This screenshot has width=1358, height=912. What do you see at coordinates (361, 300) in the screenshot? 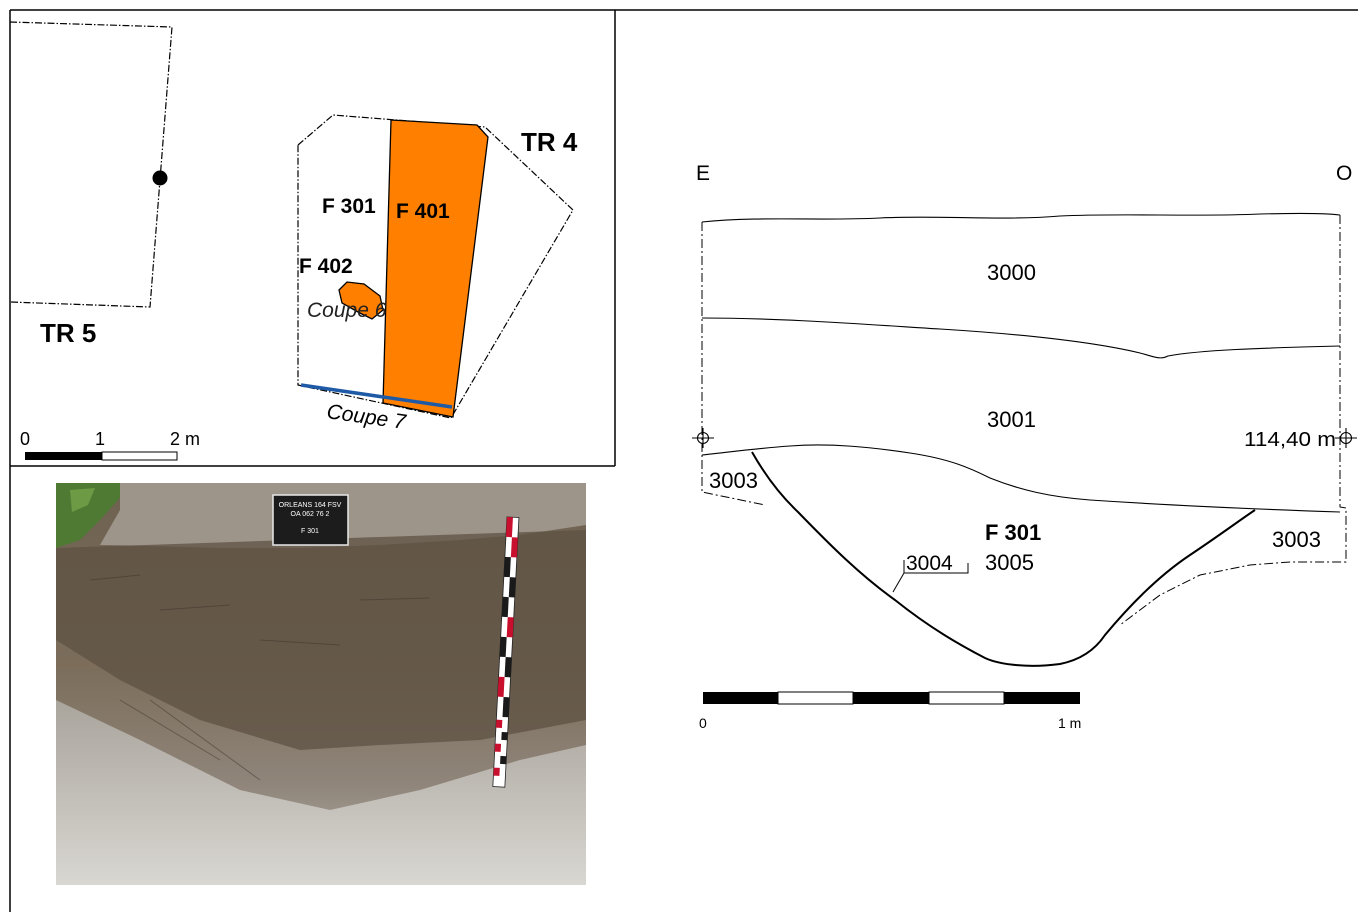
I see `f402-feature` at bounding box center [361, 300].